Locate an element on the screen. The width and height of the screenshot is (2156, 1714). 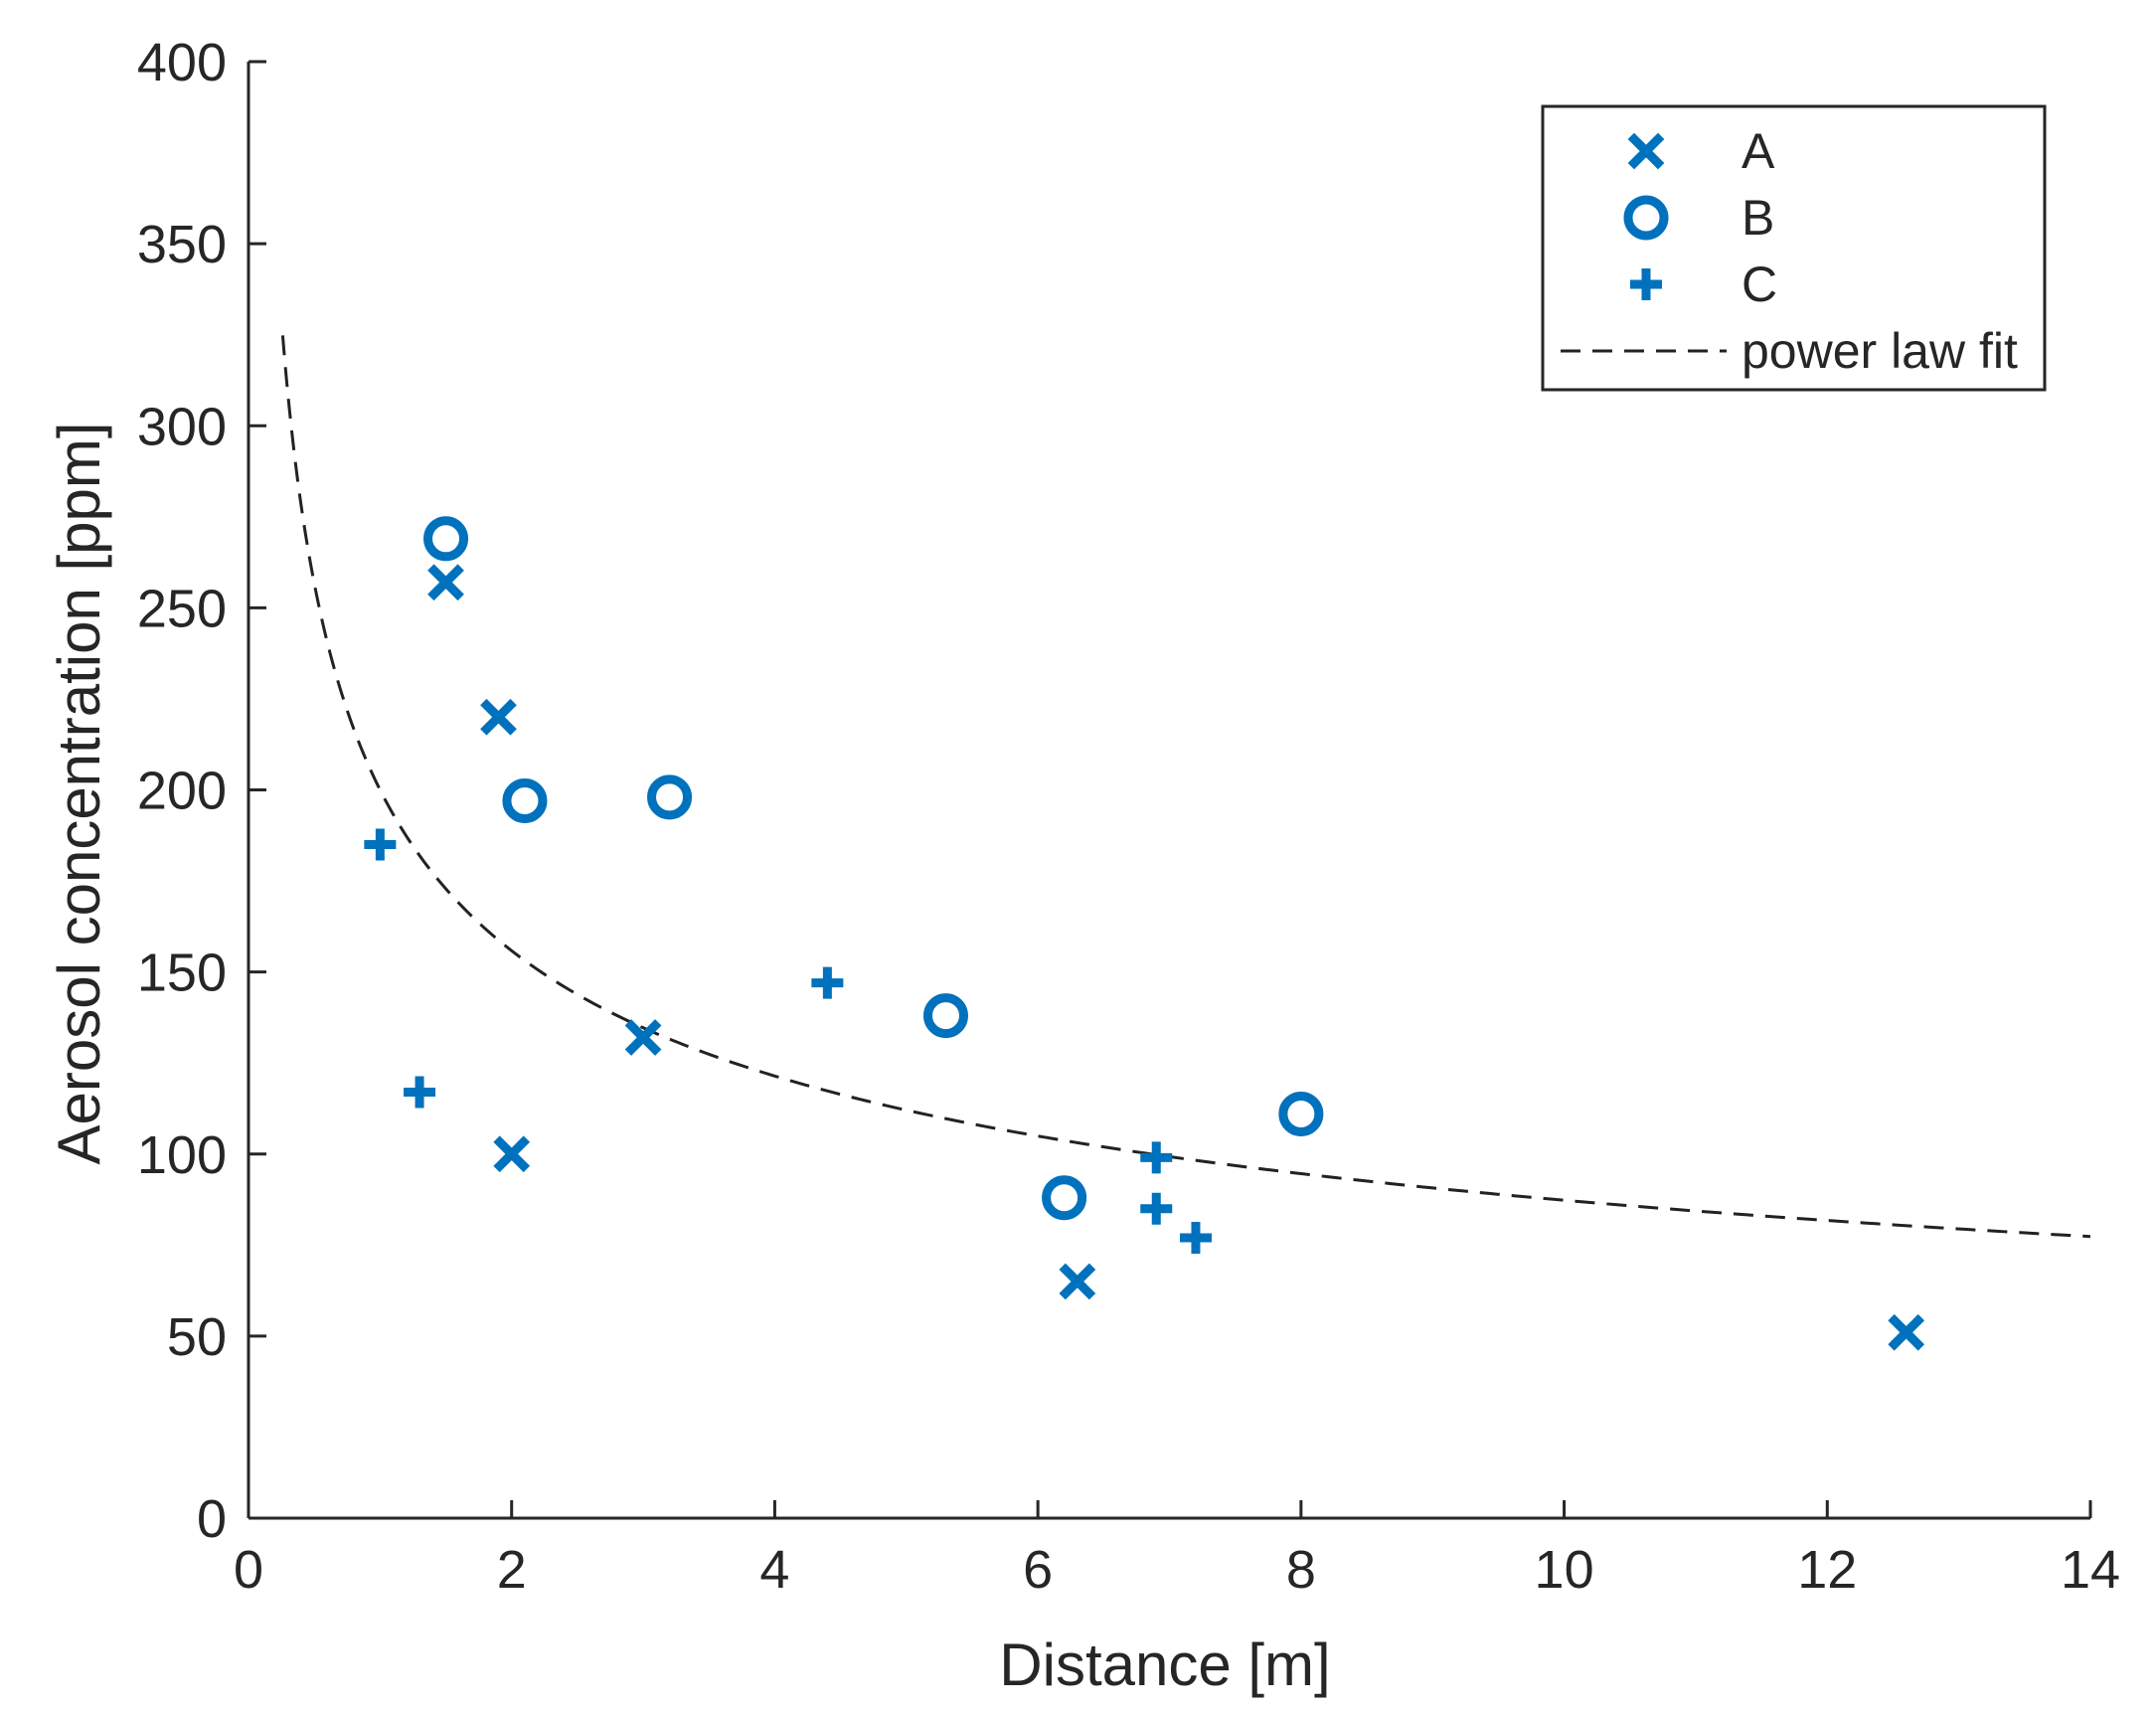
legend-swatch-b is located at coordinates (1646, 218).